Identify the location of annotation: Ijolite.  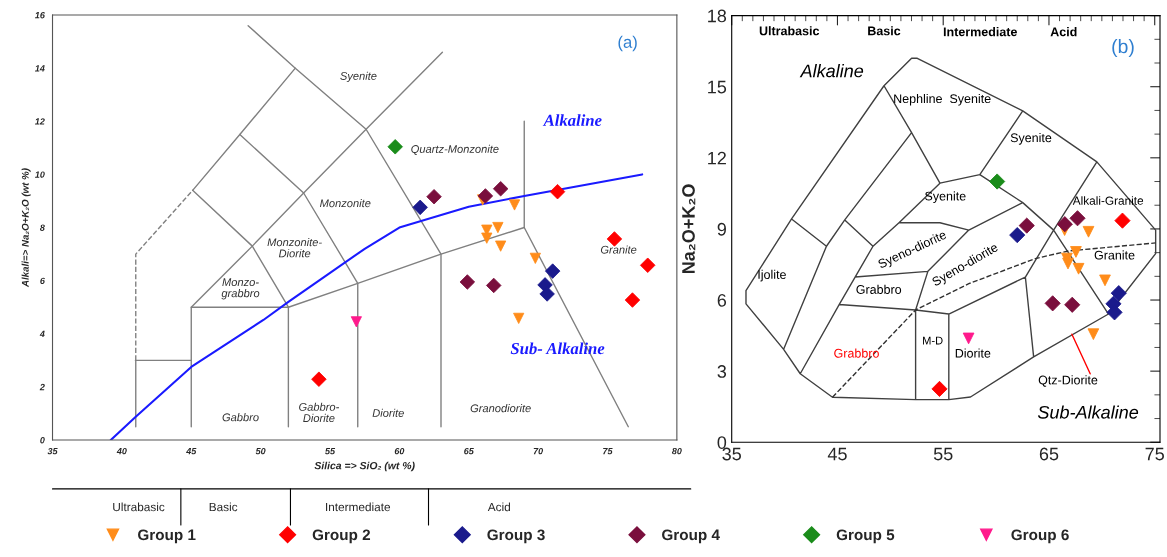
(772, 275).